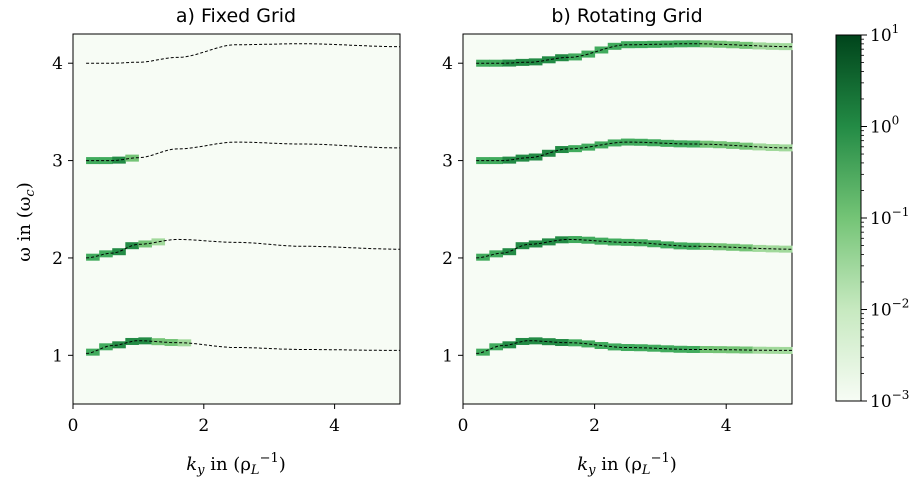 This screenshot has height=484, width=920. Describe the element at coordinates (236, 16) in the screenshot. I see `panel-title-fixed-grid: a) Fixed Grid` at that location.